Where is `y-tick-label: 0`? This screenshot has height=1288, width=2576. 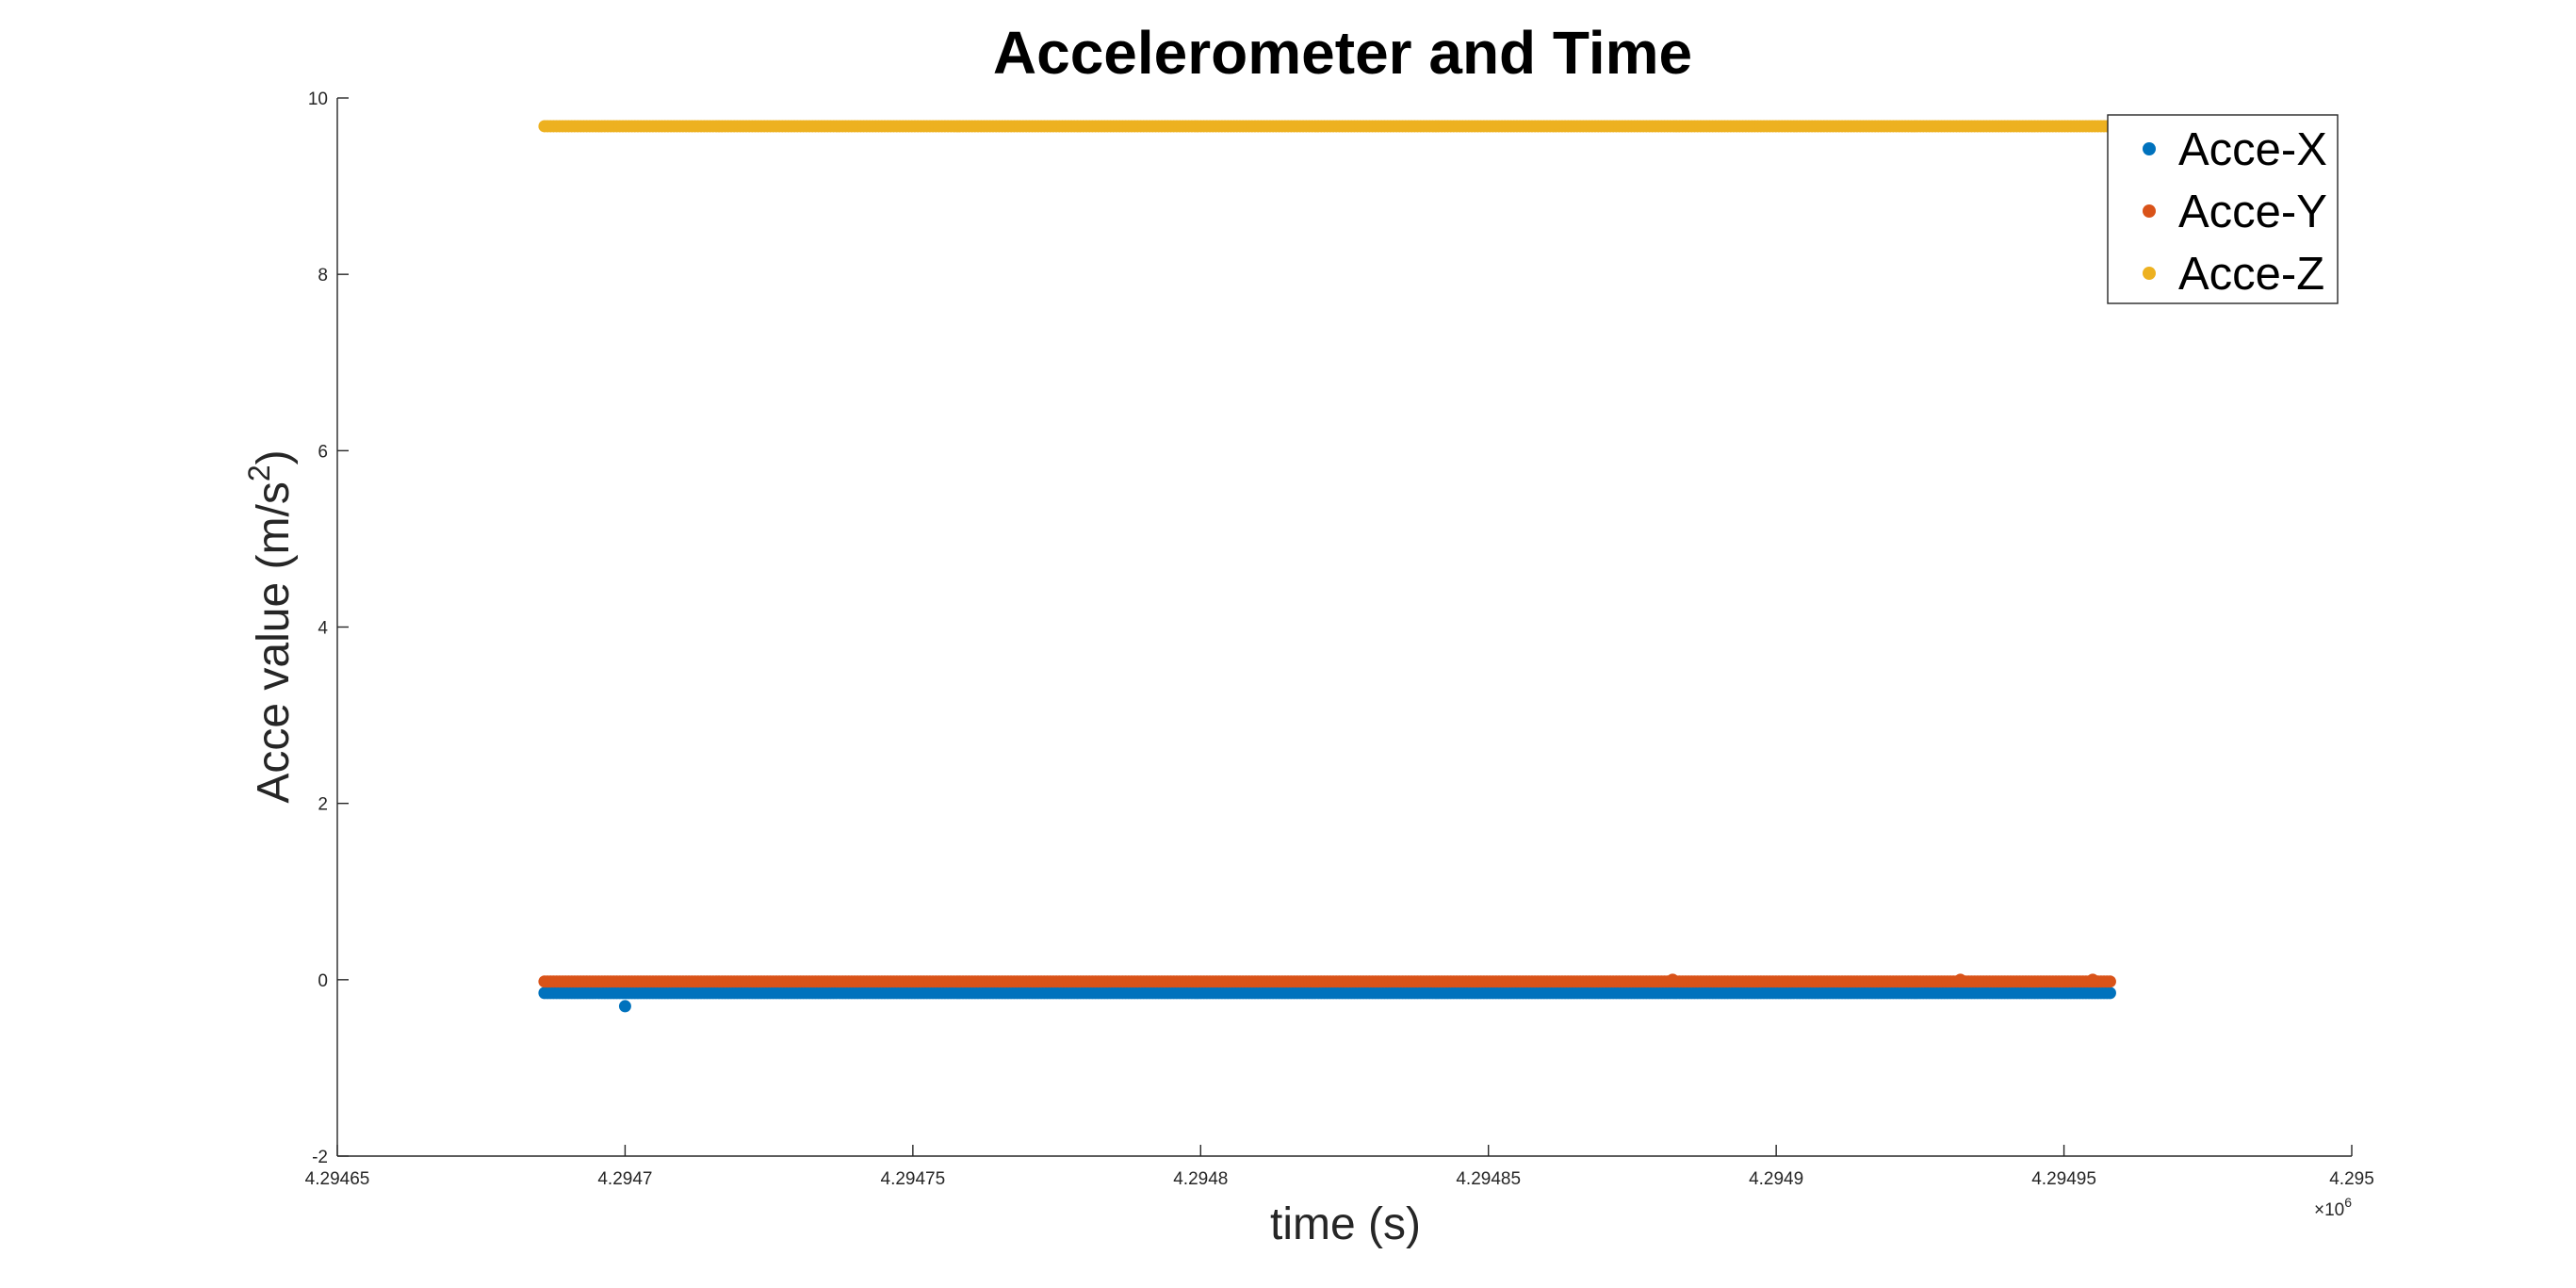 y-tick-label: 0 is located at coordinates (323, 981).